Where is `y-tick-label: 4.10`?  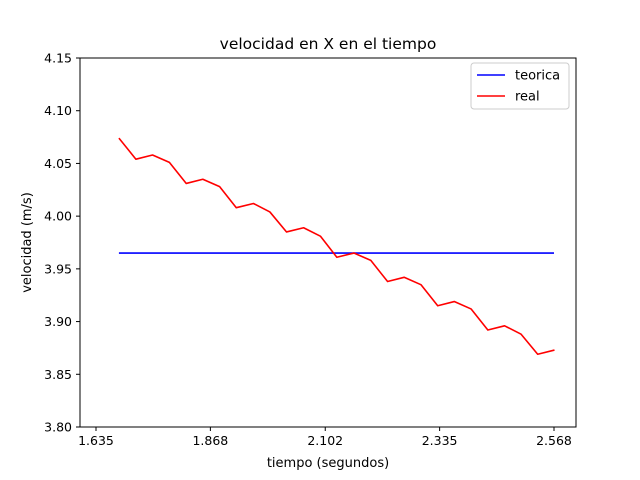 y-tick-label: 4.10 is located at coordinates (58, 110).